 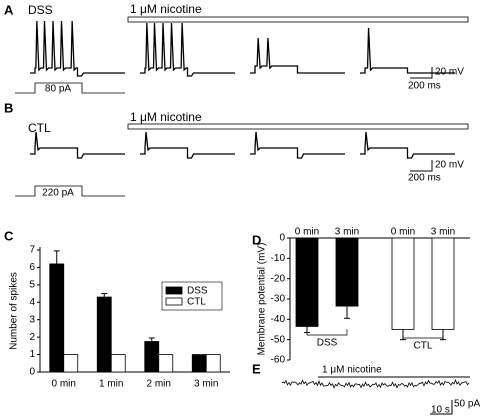 What do you see at coordinates (58, 89) in the screenshot?
I see `stimulus-label: 80 pA` at bounding box center [58, 89].